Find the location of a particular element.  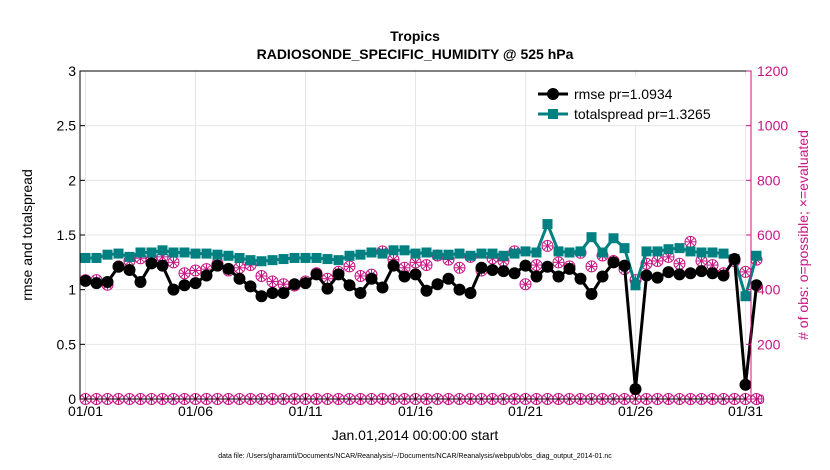

y2-tick-label: 800 is located at coordinates (769, 180).